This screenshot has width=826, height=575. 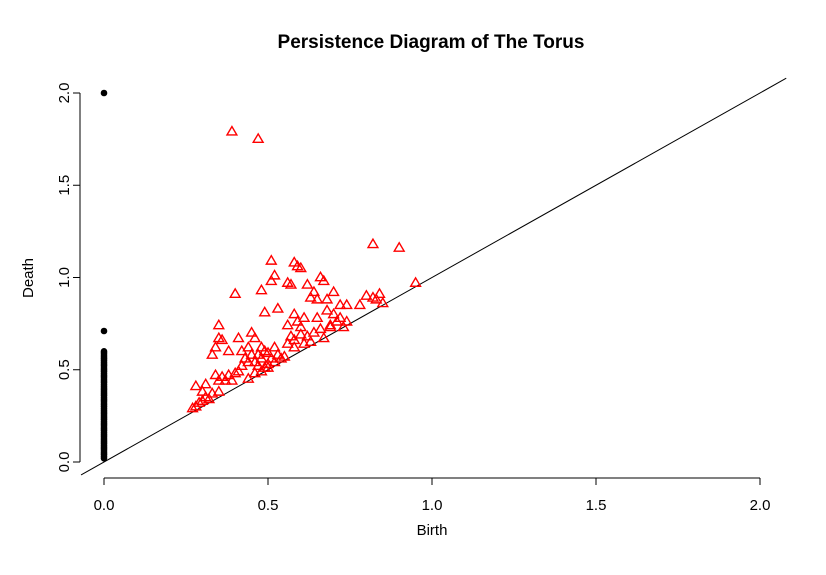 I want to click on y-tick-label: 2.0, so click(x=64, y=93).